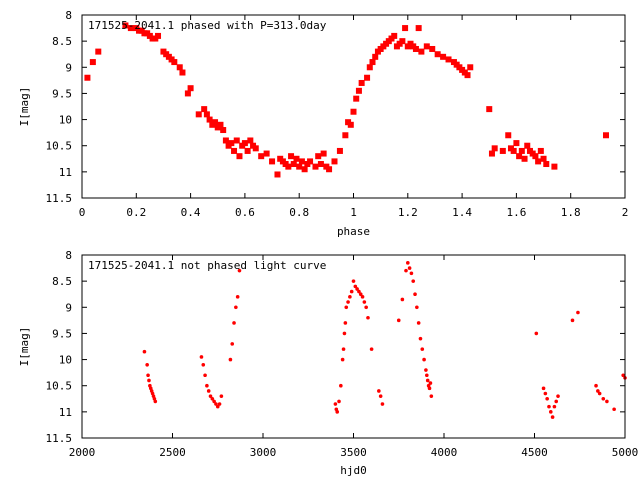 This screenshot has width=640, height=480. Describe the element at coordinates (353, 212) in the screenshot. I see `phased-x-tick-label: 1` at that location.